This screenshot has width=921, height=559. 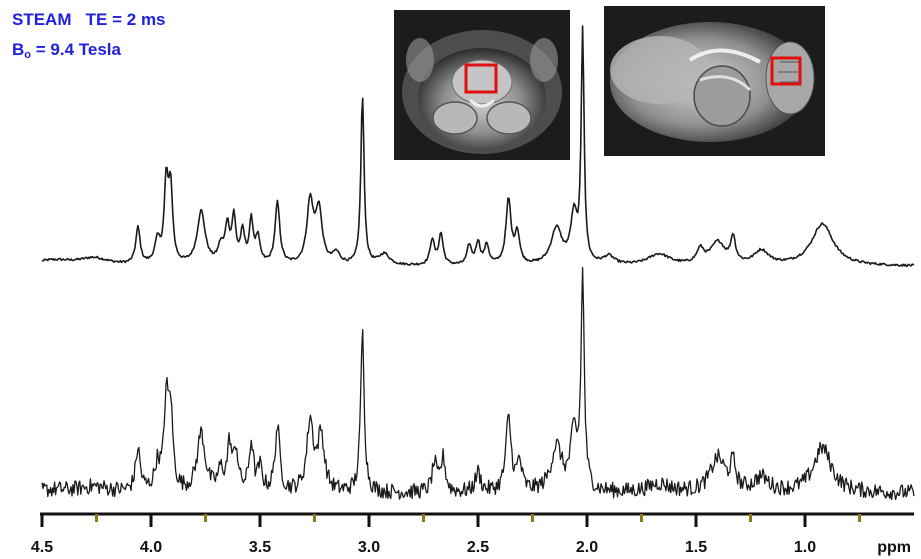 I want to click on sagittal-mri-inset, so click(x=714, y=81).